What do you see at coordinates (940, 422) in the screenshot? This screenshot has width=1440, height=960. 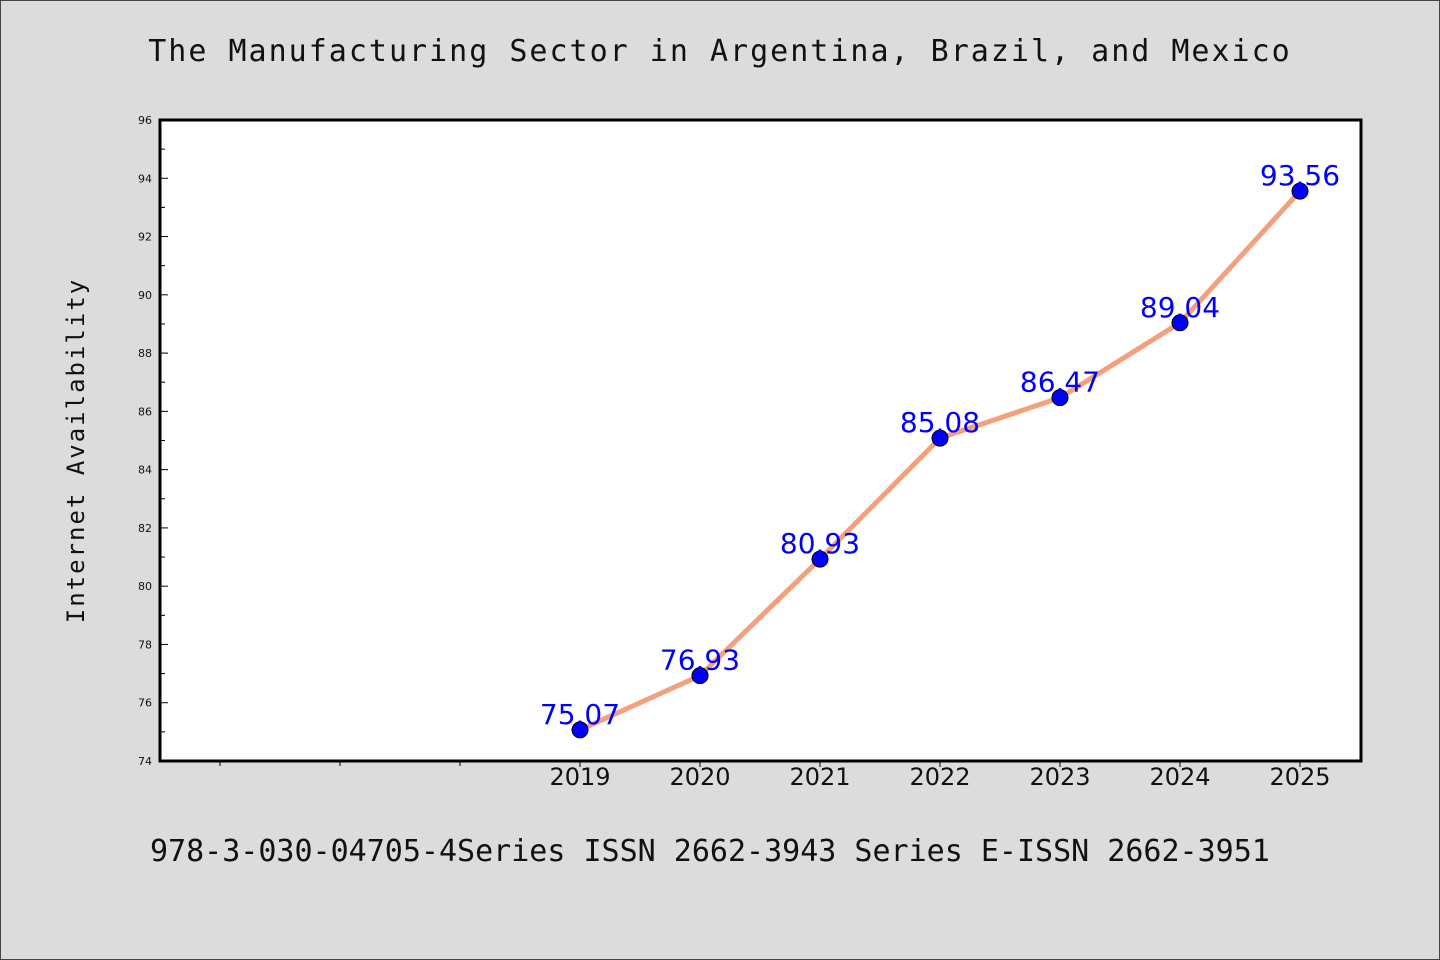 I see `data-label: 85.08` at bounding box center [940, 422].